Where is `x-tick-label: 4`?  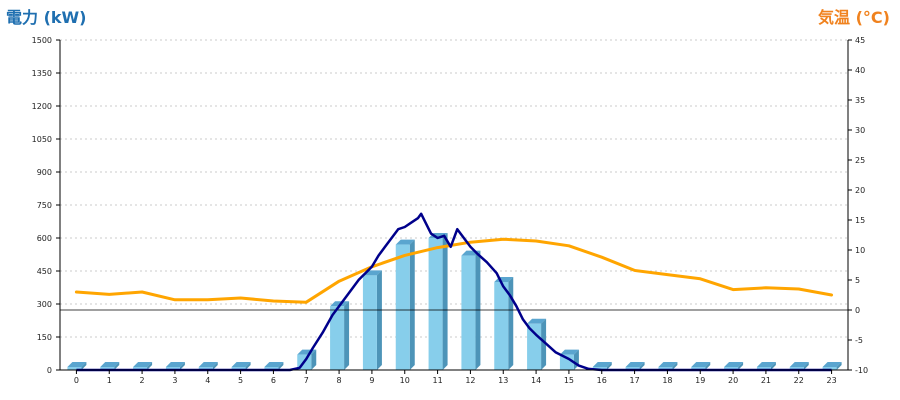 x-tick-label: 4 is located at coordinates (207, 380).